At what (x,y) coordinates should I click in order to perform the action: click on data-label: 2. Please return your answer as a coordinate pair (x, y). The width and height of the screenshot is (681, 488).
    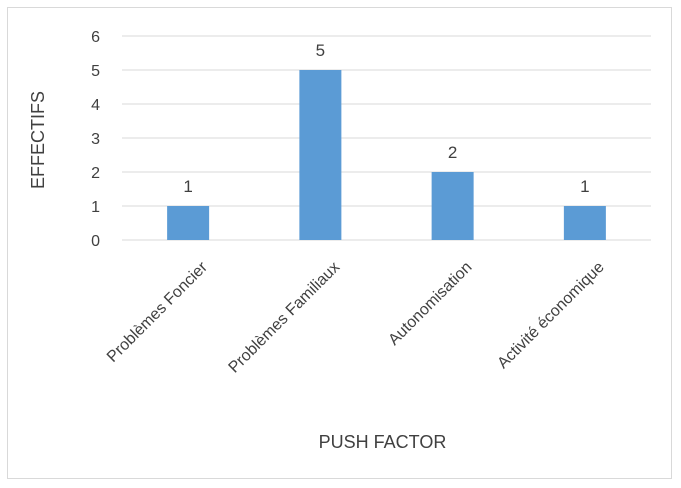
    Looking at the image, I should click on (452, 152).